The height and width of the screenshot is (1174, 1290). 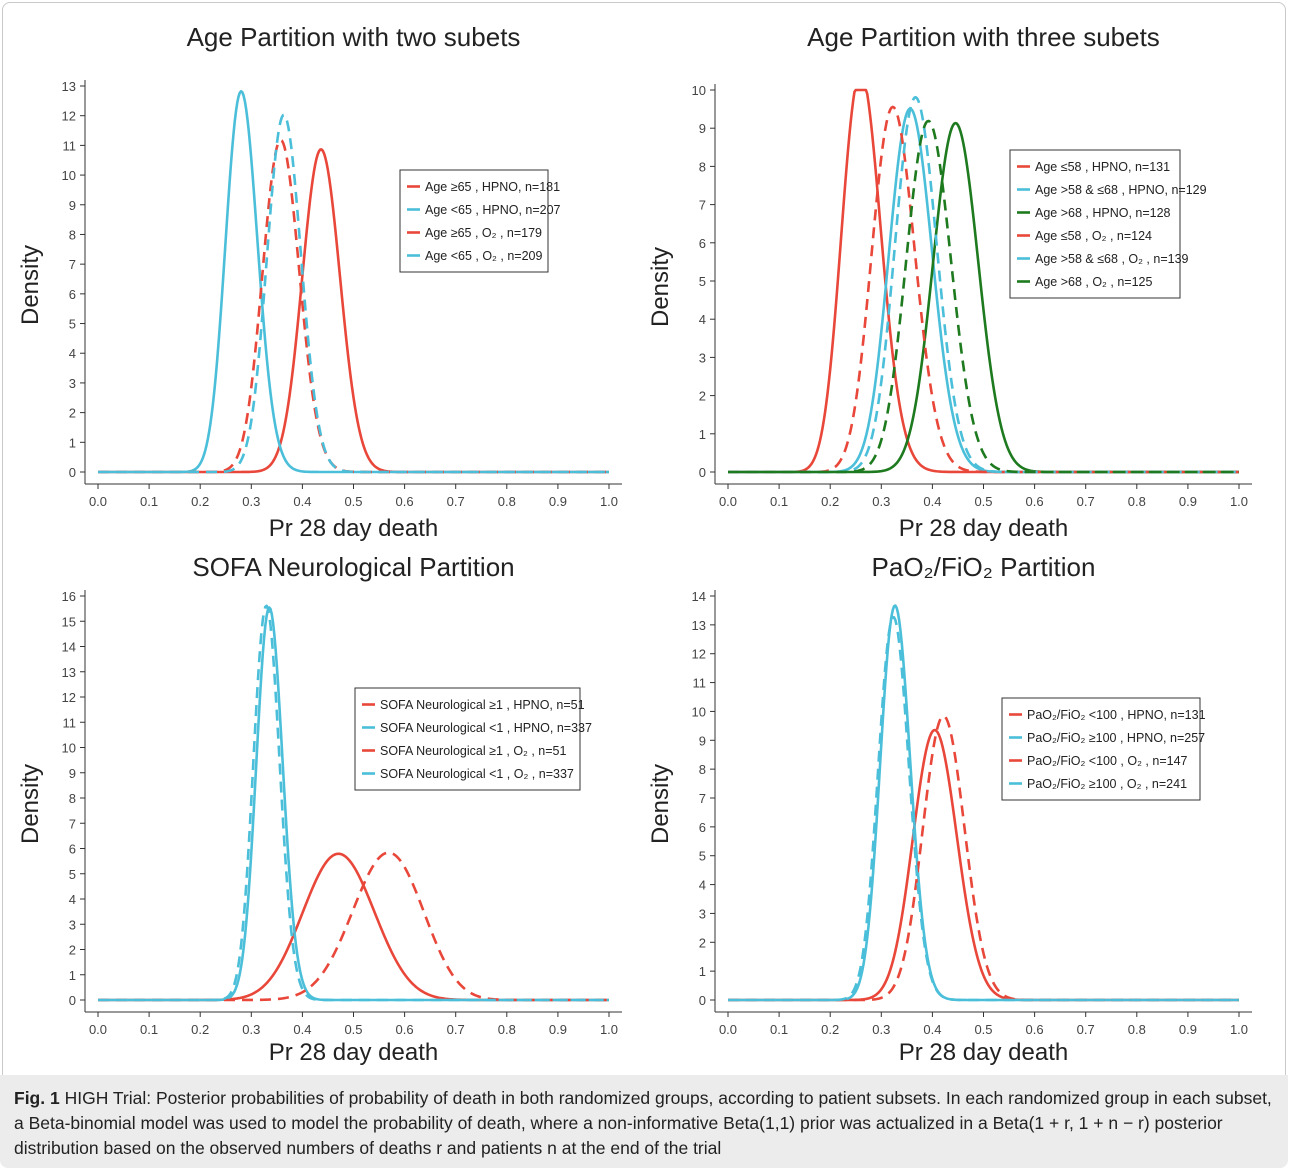 What do you see at coordinates (507, 1029) in the screenshot?
I see `x-tick-label: 0.8` at bounding box center [507, 1029].